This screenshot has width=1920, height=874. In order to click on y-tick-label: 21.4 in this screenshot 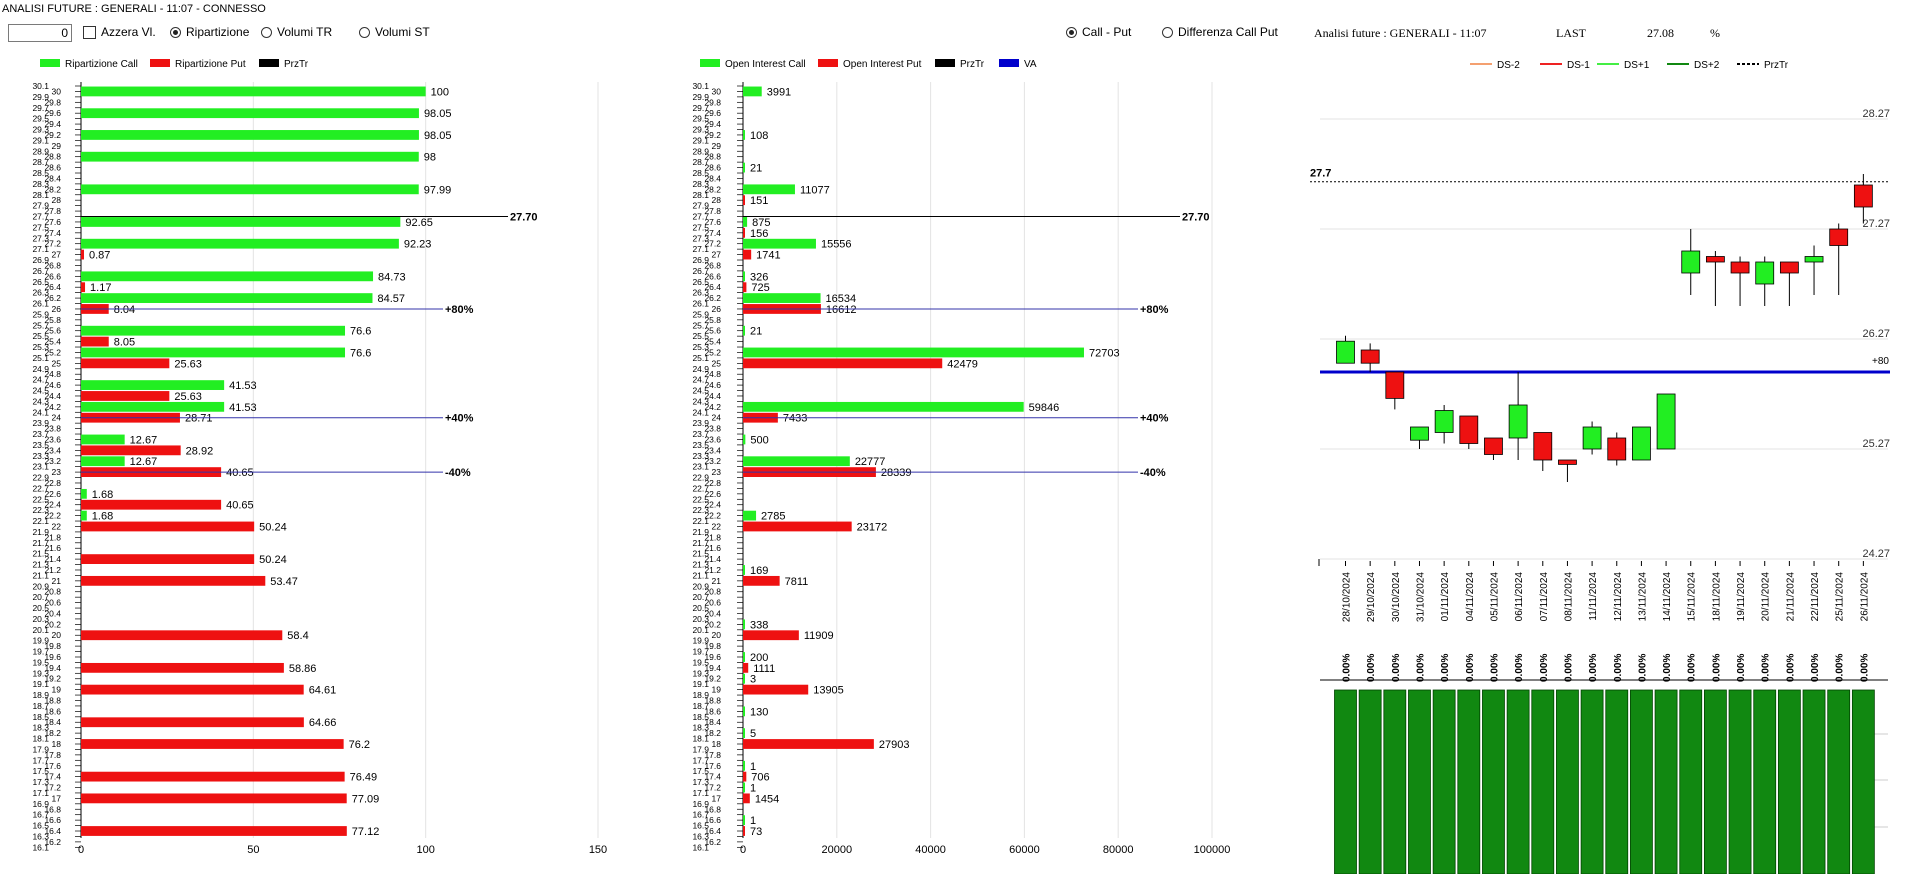, I will do `click(52, 559)`.